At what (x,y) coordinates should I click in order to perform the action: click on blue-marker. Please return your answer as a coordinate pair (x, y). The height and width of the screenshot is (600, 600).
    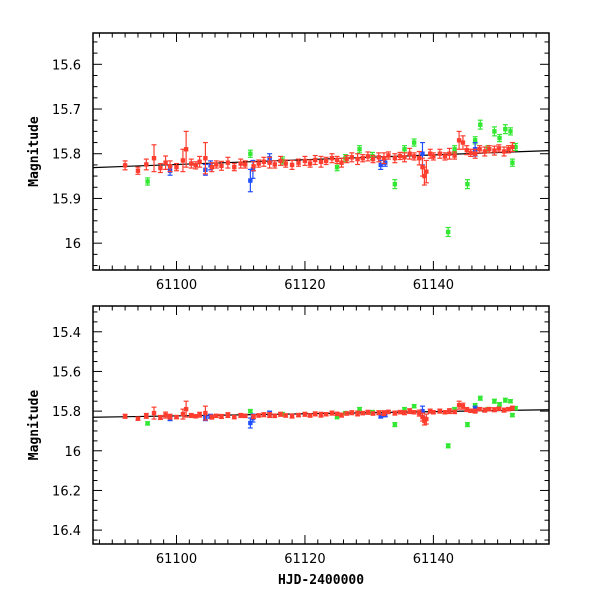
    Looking at the image, I should click on (422, 411).